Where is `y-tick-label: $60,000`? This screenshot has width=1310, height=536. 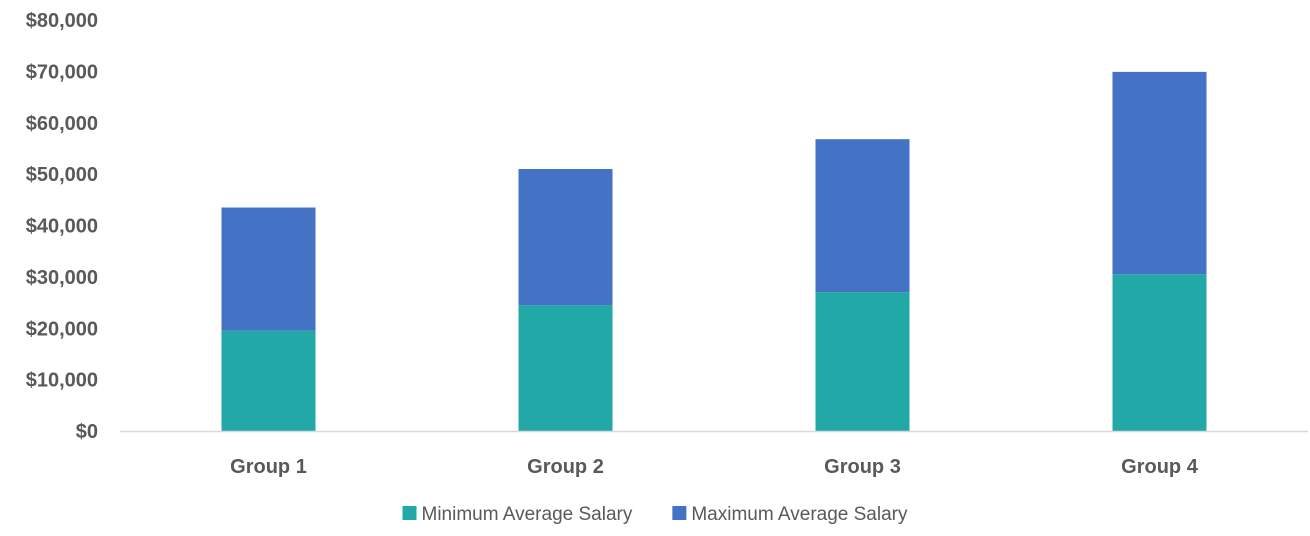 y-tick-label: $60,000 is located at coordinates (62, 124).